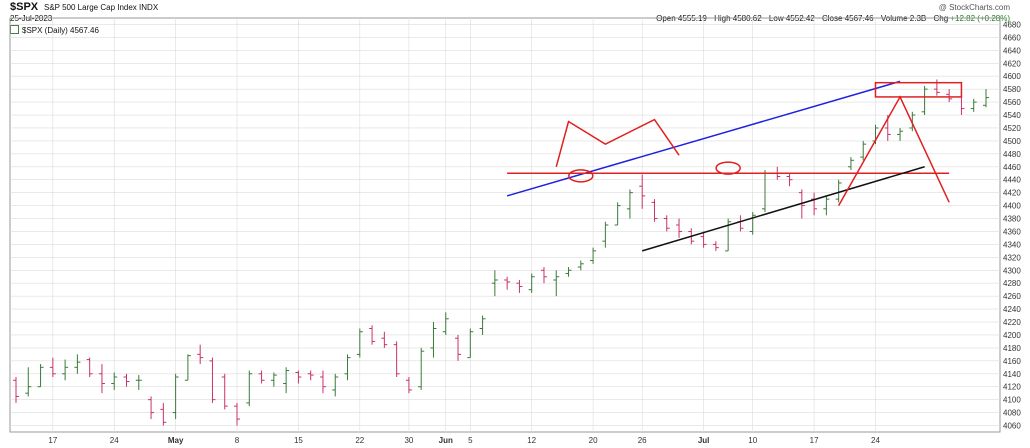 This screenshot has width=1030, height=448. Describe the element at coordinates (237, 440) in the screenshot. I see `x-tick-label: 8` at that location.